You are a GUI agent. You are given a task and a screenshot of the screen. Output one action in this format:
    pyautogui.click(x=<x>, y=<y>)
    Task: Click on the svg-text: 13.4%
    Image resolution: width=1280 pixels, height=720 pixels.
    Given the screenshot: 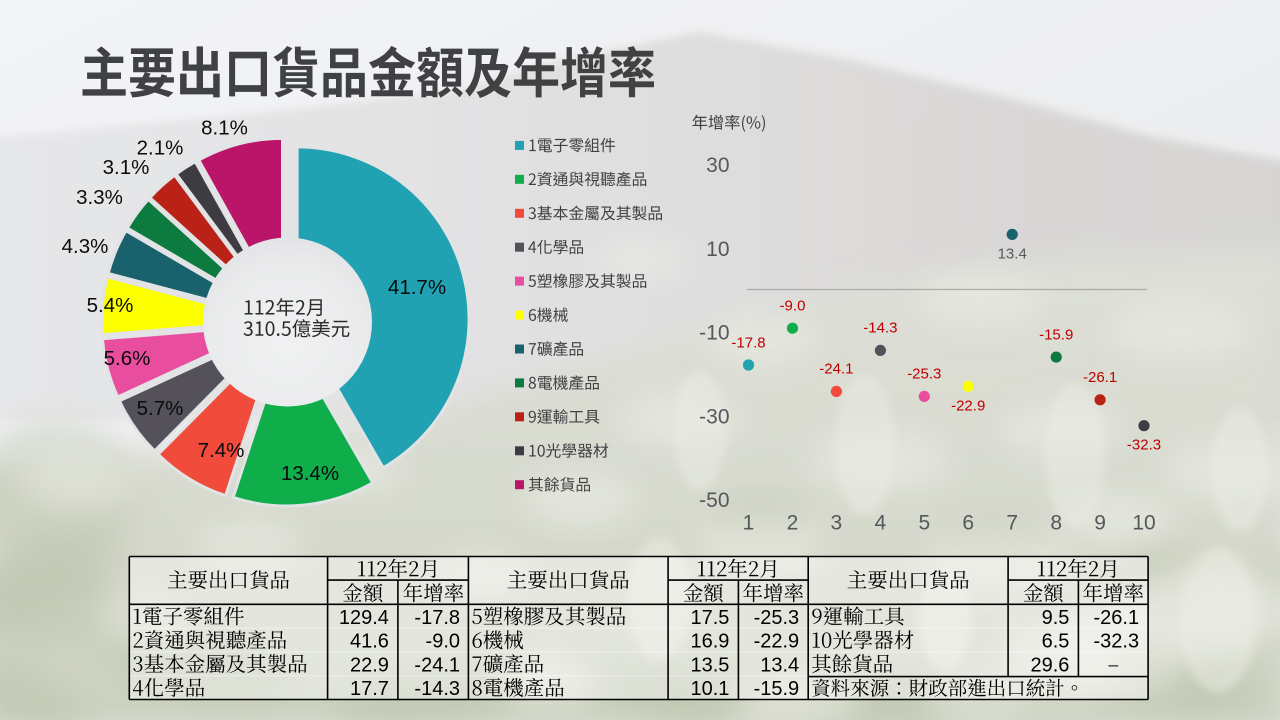 What is the action you would take?
    pyautogui.click(x=310, y=473)
    